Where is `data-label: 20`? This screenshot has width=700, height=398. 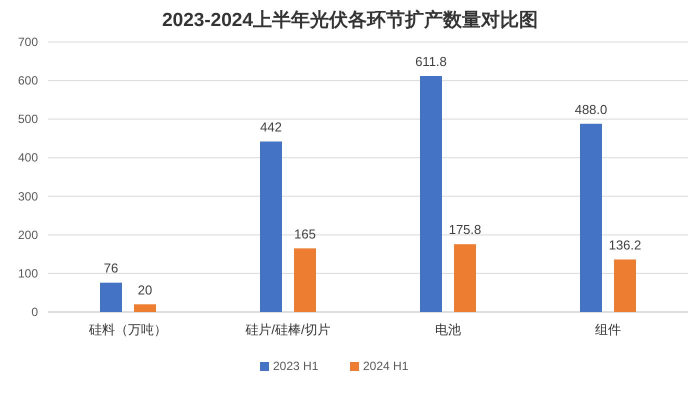
data-label: 20 is located at coordinates (145, 290).